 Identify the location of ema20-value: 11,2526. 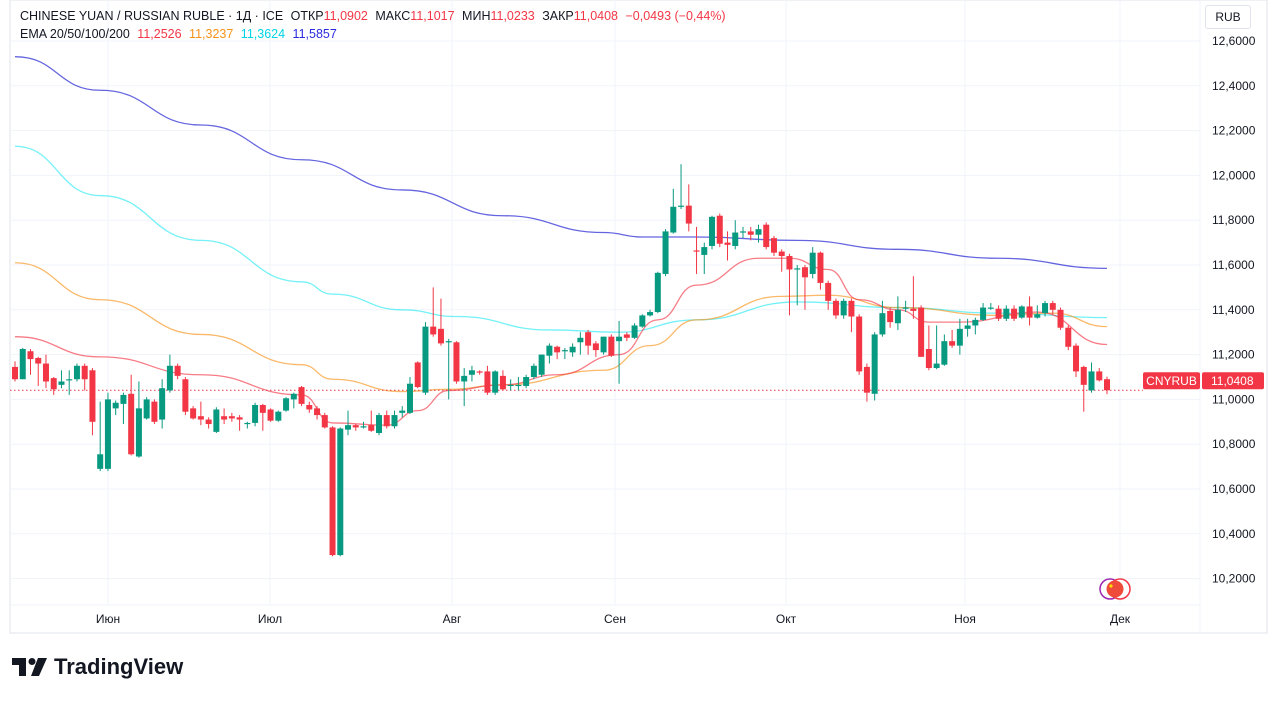
(159, 34).